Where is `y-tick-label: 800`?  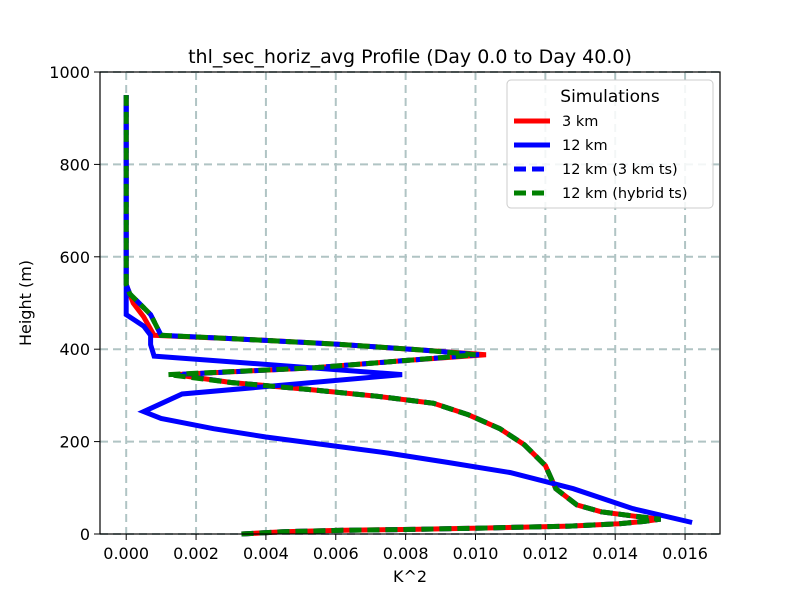
y-tick-label: 800 is located at coordinates (74, 164).